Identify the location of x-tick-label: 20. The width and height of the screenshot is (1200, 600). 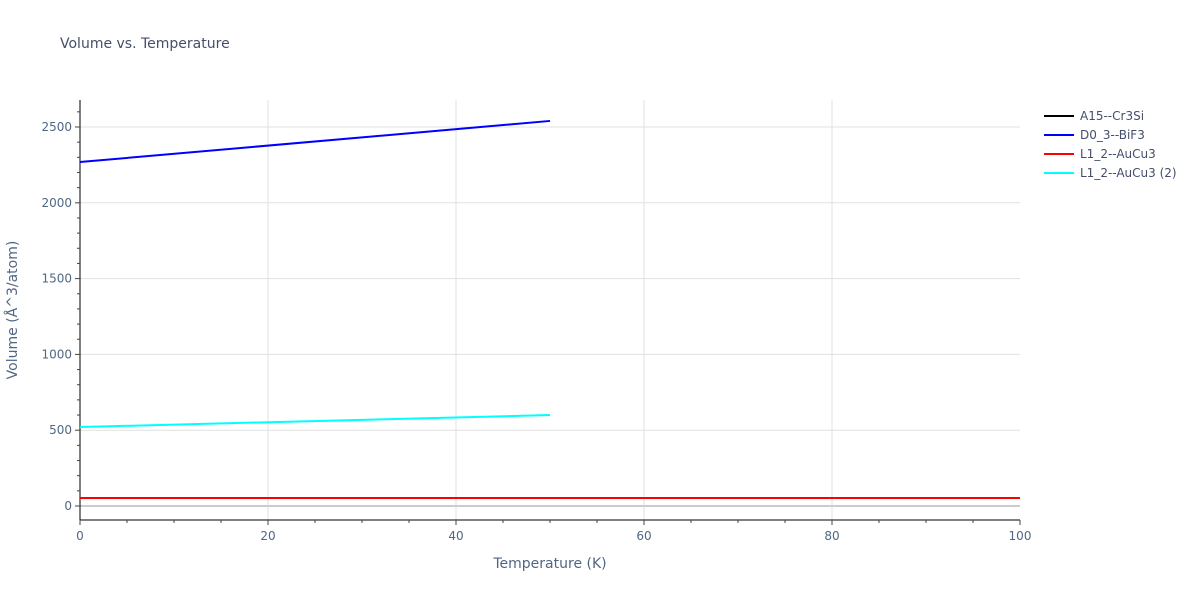
(267, 536).